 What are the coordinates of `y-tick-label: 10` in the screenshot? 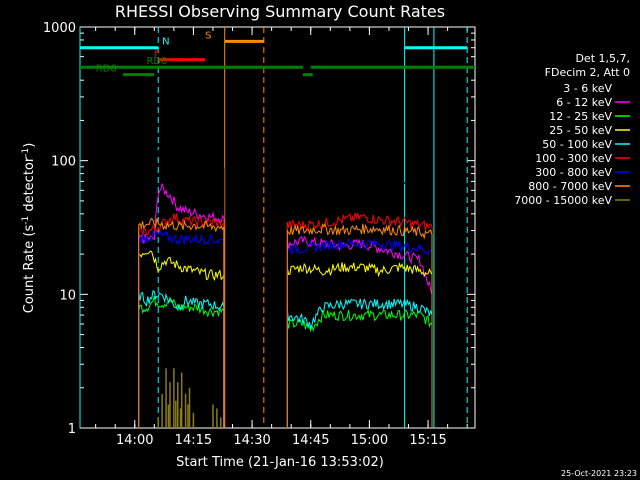 It's located at (67, 295).